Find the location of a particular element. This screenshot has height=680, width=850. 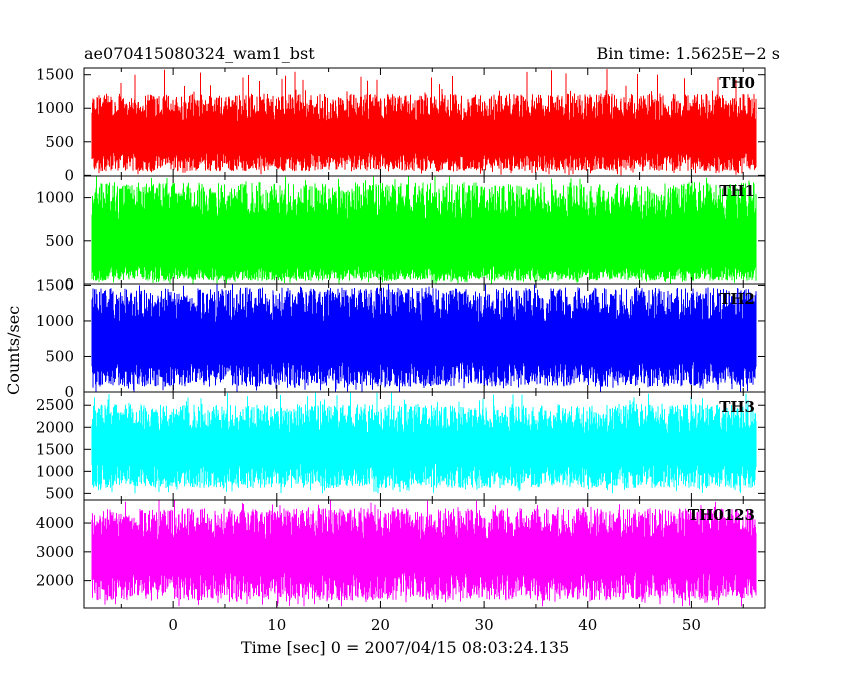

series-label-th3: TH3 is located at coordinates (737, 407).